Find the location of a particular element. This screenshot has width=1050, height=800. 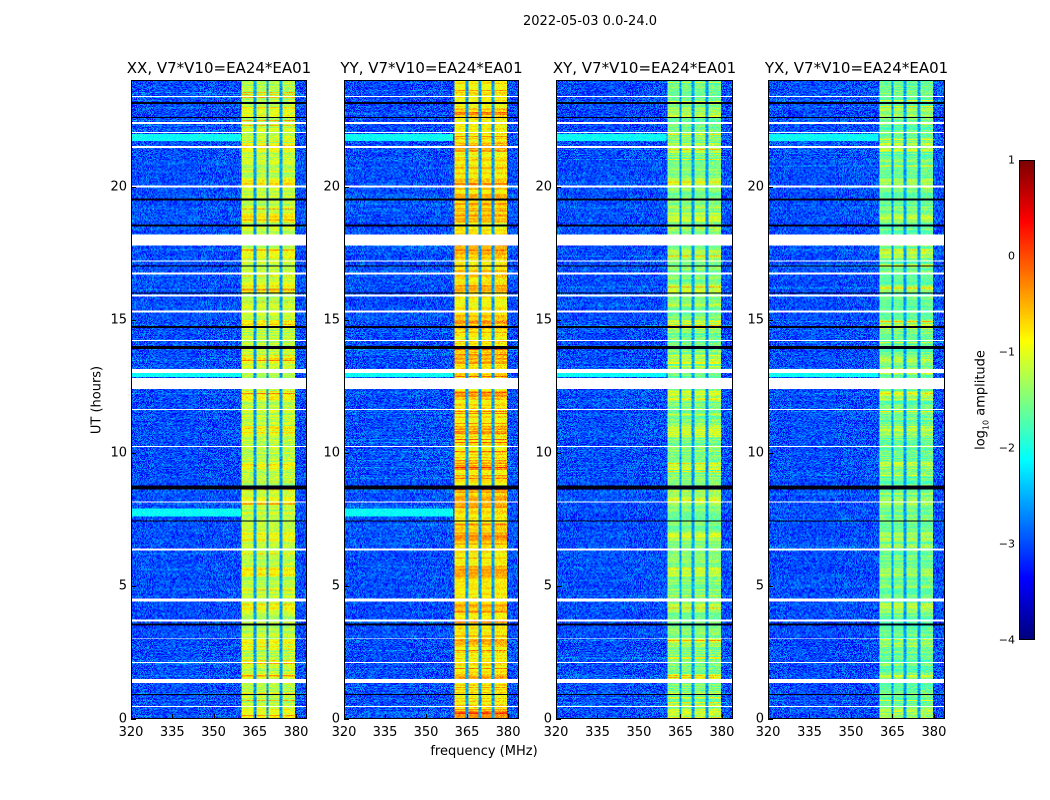

x-axis-label: frequency (MHz) is located at coordinates (484, 751).